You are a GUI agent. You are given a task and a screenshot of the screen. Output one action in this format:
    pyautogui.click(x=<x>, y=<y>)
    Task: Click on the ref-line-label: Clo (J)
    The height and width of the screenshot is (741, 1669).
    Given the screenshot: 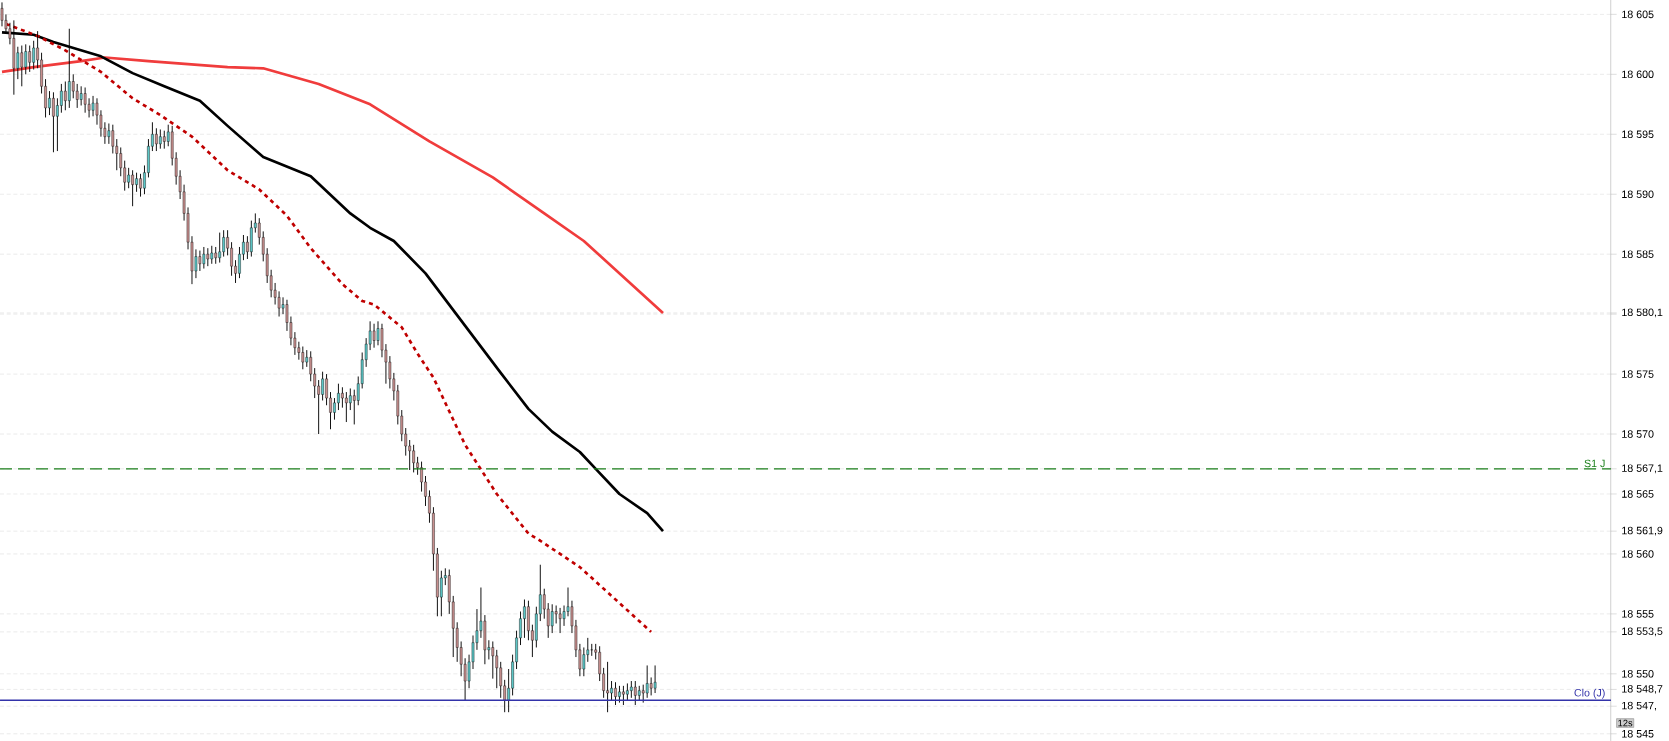 What is the action you would take?
    pyautogui.click(x=1589, y=693)
    